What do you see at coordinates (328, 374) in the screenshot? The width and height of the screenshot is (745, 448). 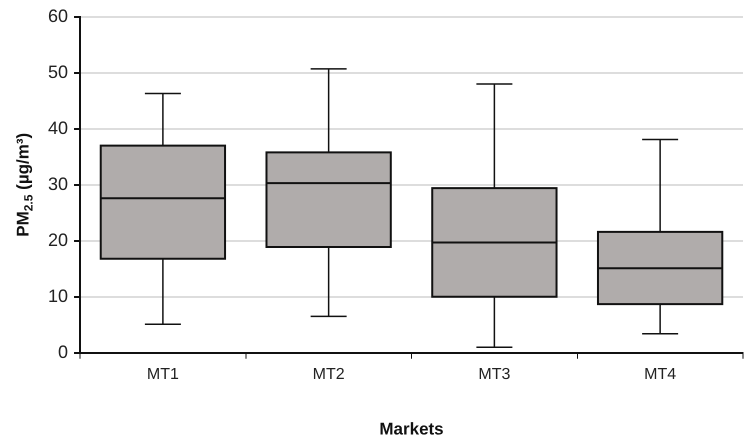 I see `x-tick-label: MT2` at bounding box center [328, 374].